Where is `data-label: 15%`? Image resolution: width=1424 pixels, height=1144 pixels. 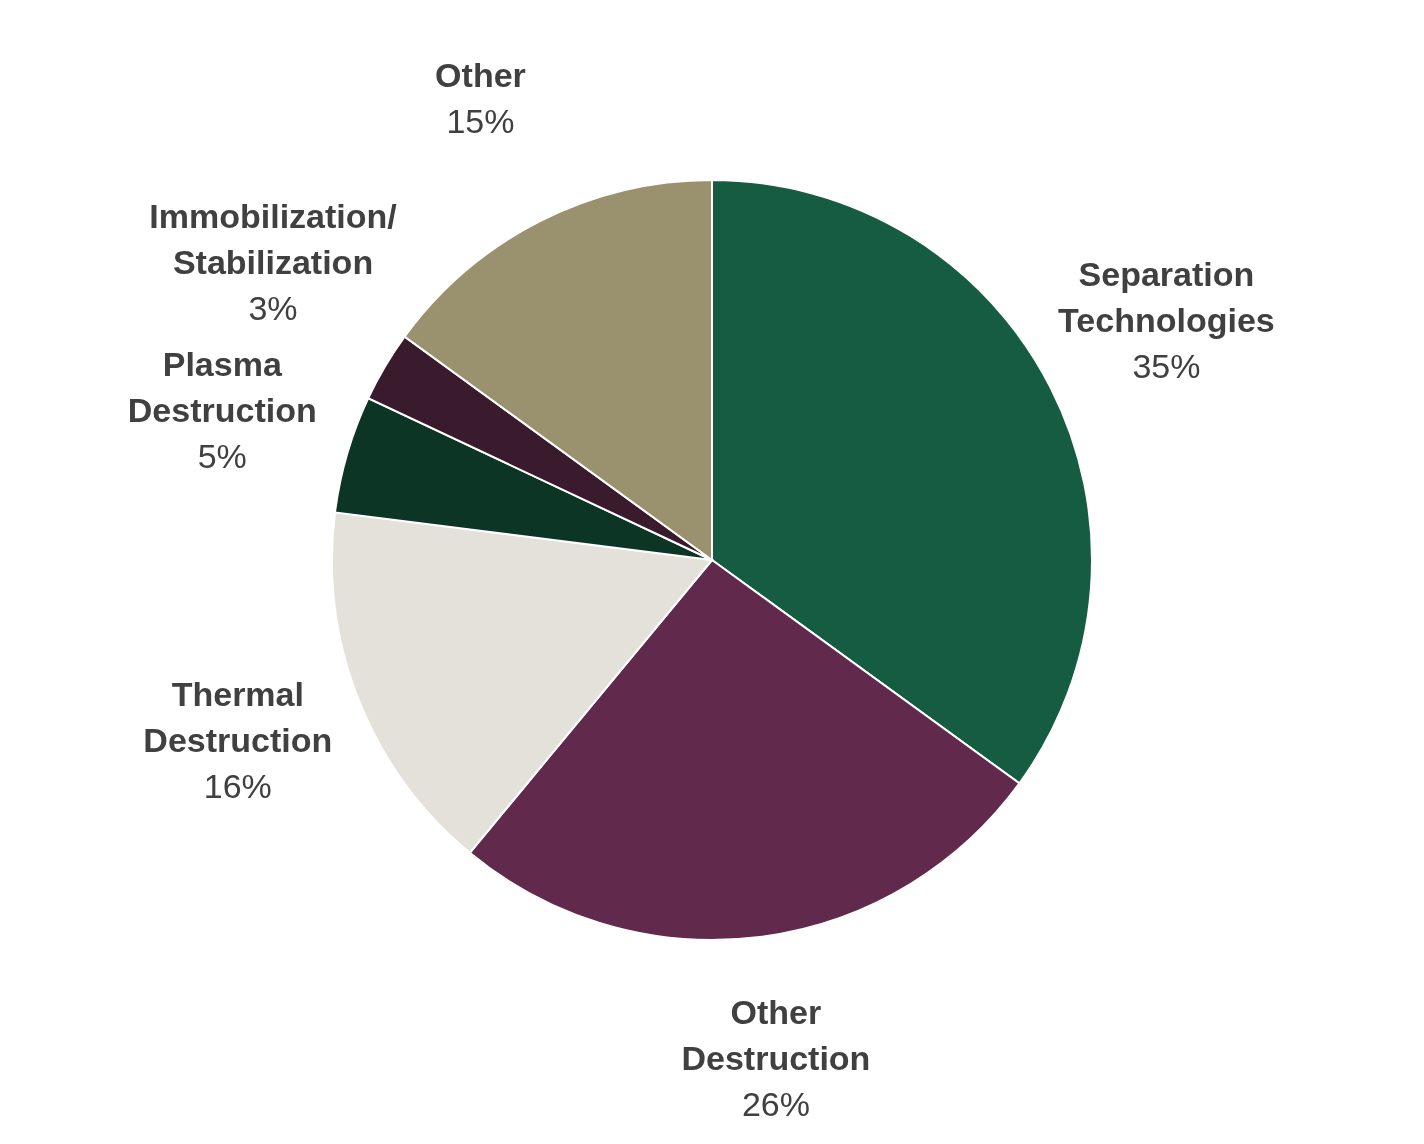
data-label: 15% is located at coordinates (480, 120).